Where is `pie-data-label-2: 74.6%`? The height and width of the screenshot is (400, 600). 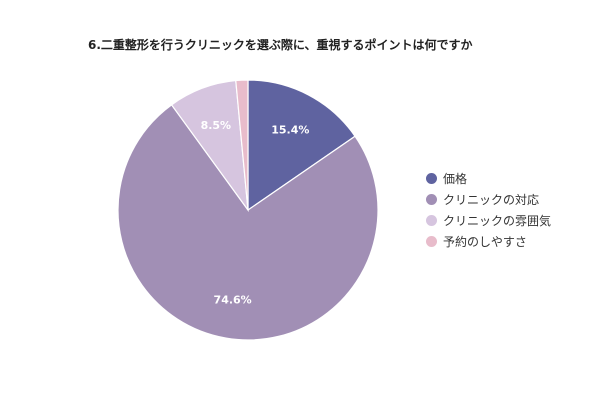
pie-data-label-2: 74.6% is located at coordinates (233, 300).